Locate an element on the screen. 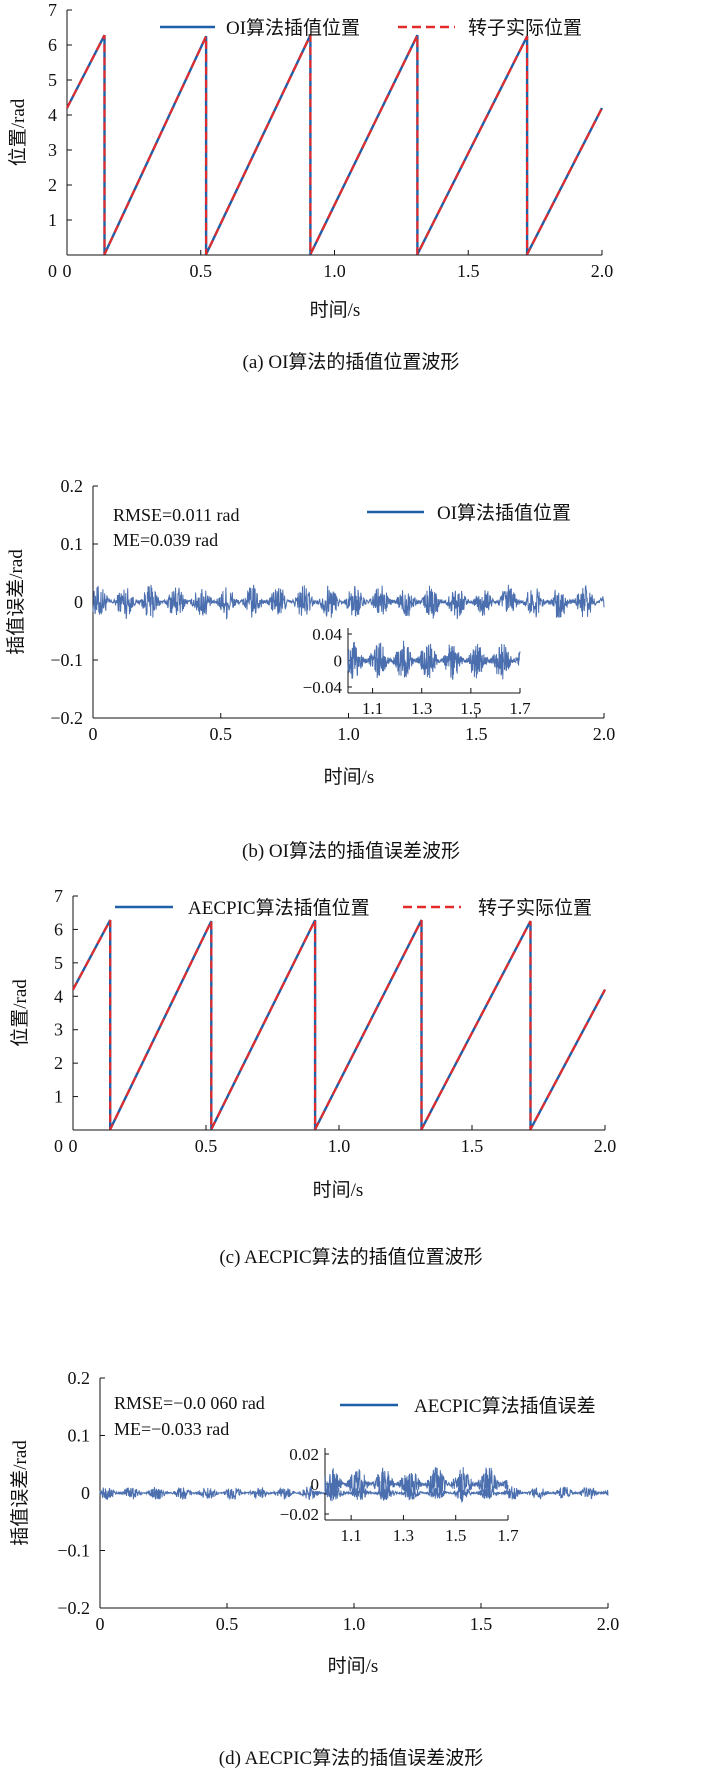 The height and width of the screenshot is (1771, 702). caption-d: (d) AECPIC算法的插值误差波形 is located at coordinates (351, 1758).